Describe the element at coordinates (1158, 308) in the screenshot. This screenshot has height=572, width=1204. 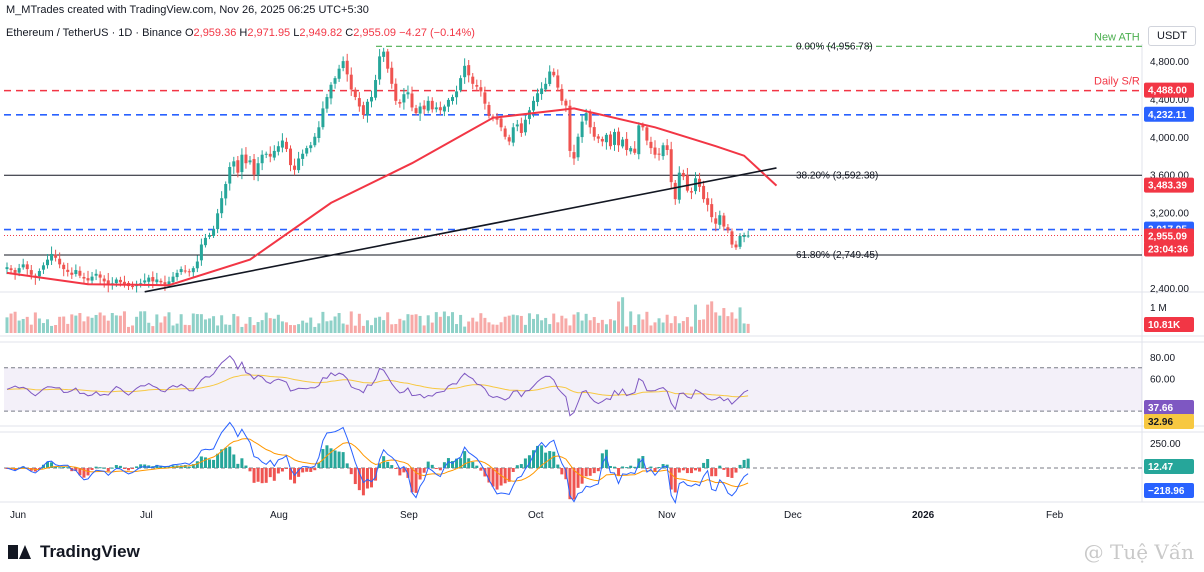
I see `volume-tick-label: 1 M` at that location.